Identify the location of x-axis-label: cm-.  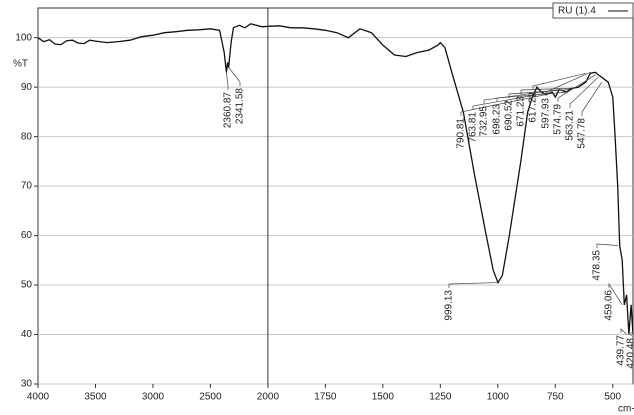
(626, 409).